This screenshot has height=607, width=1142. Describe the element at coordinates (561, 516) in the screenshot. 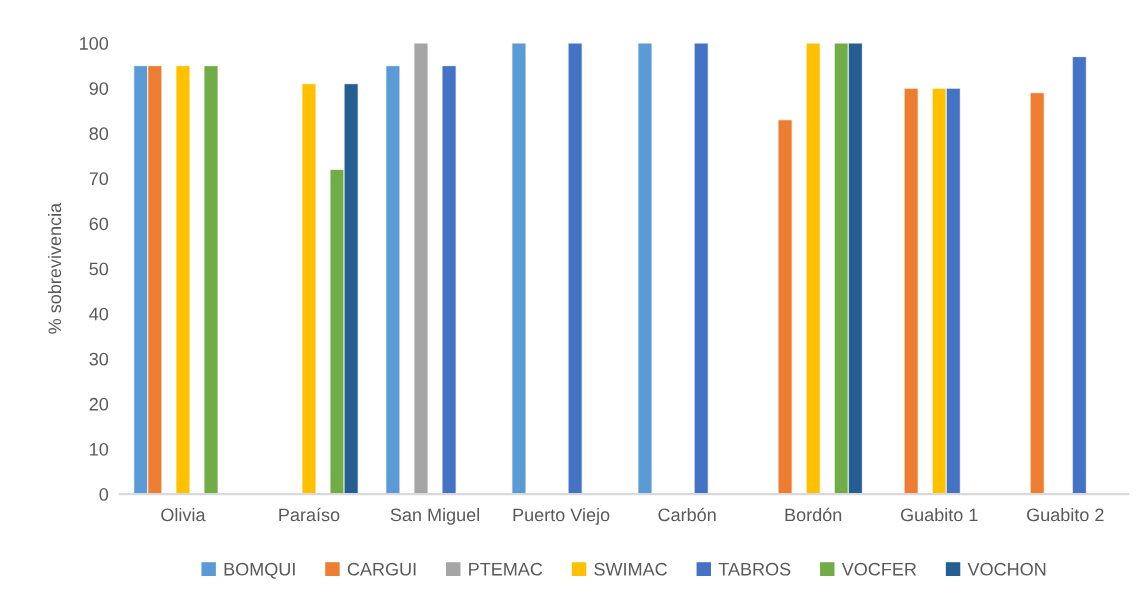

I see `x-tick-label: Puerto Viejo` at that location.